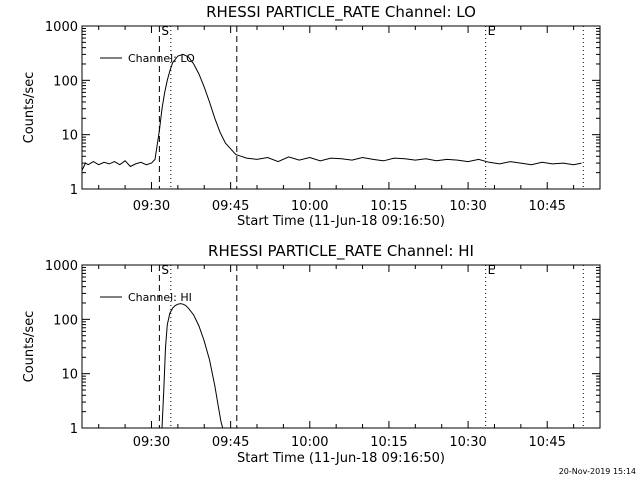  Describe the element at coordinates (192, 366) in the screenshot. I see `series-line` at that location.